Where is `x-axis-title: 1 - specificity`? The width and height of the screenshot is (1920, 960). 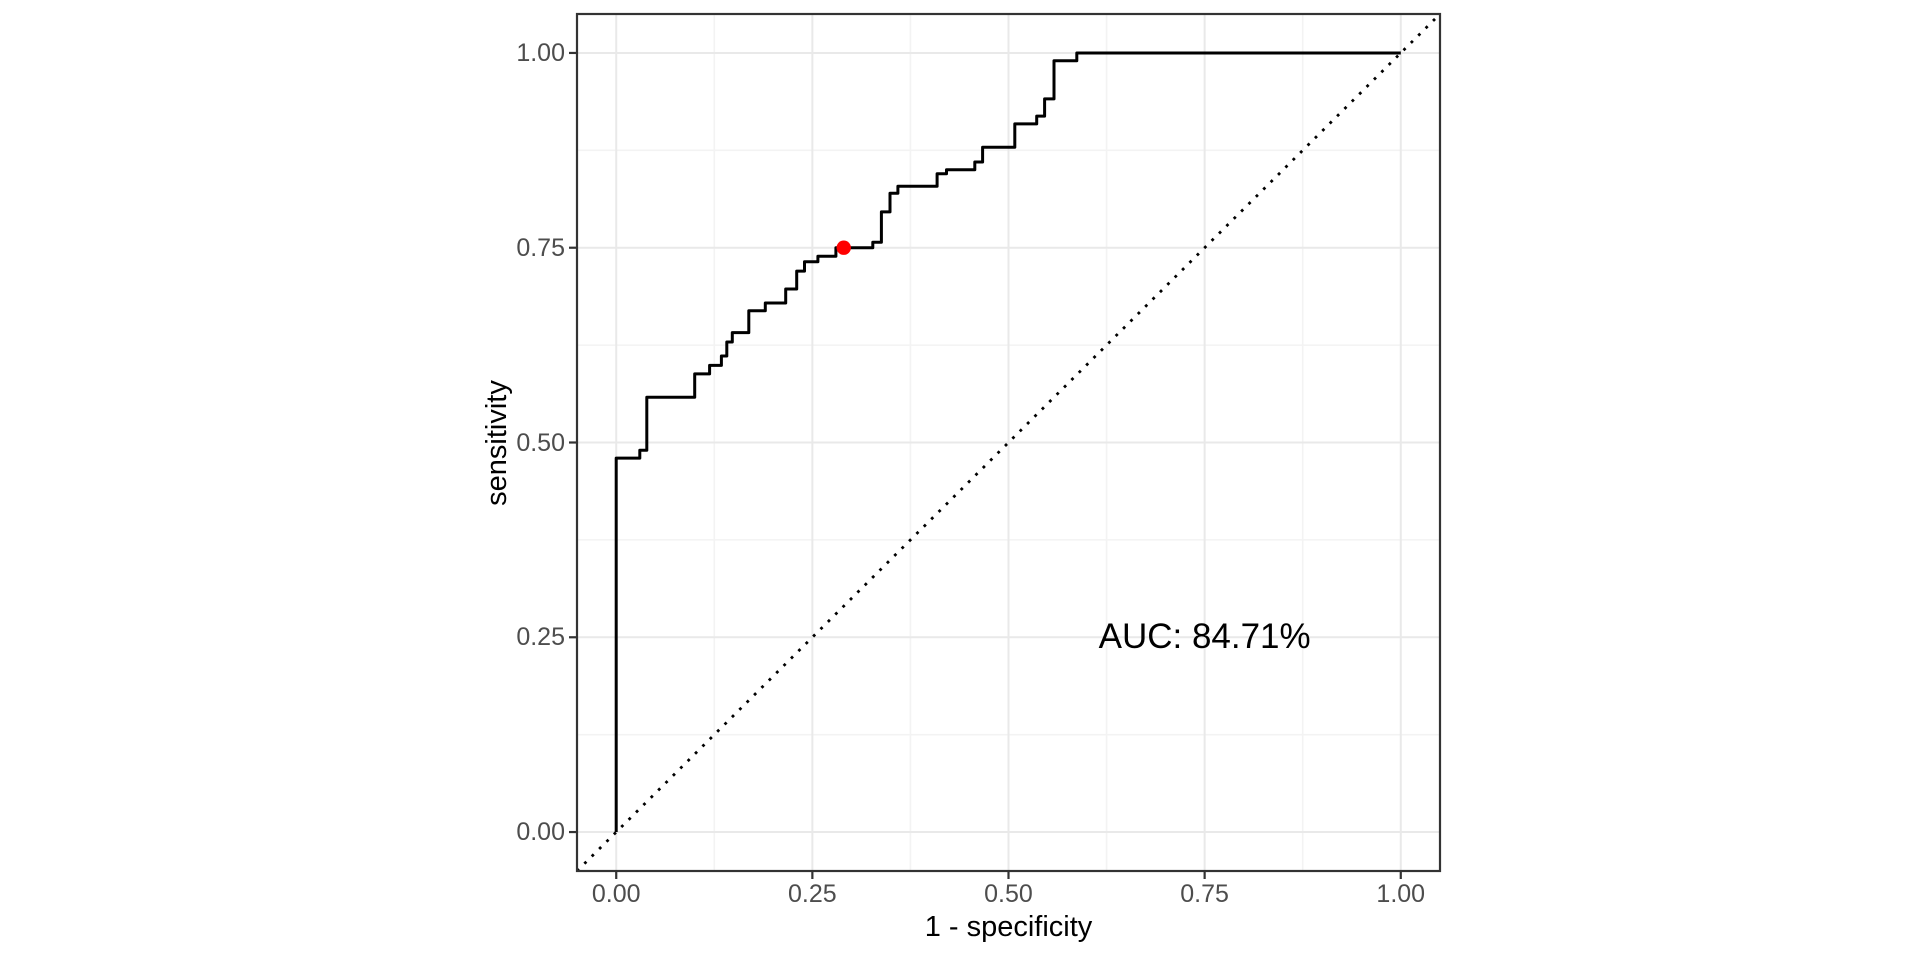 x-axis-title: 1 - specificity is located at coordinates (1008, 927).